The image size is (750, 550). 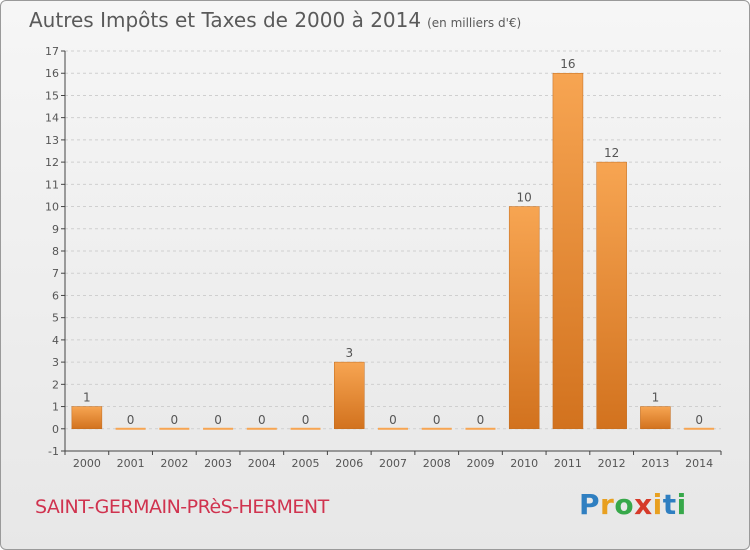 I want to click on x-tick-label: 2009, so click(x=480, y=463).